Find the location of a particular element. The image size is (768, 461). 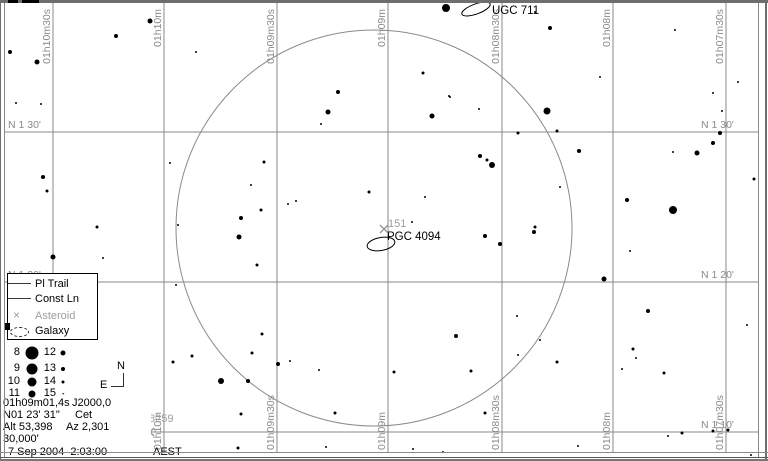

status-ra-epoch: 01h09m01,4s J2000,0 is located at coordinates (80, 403).